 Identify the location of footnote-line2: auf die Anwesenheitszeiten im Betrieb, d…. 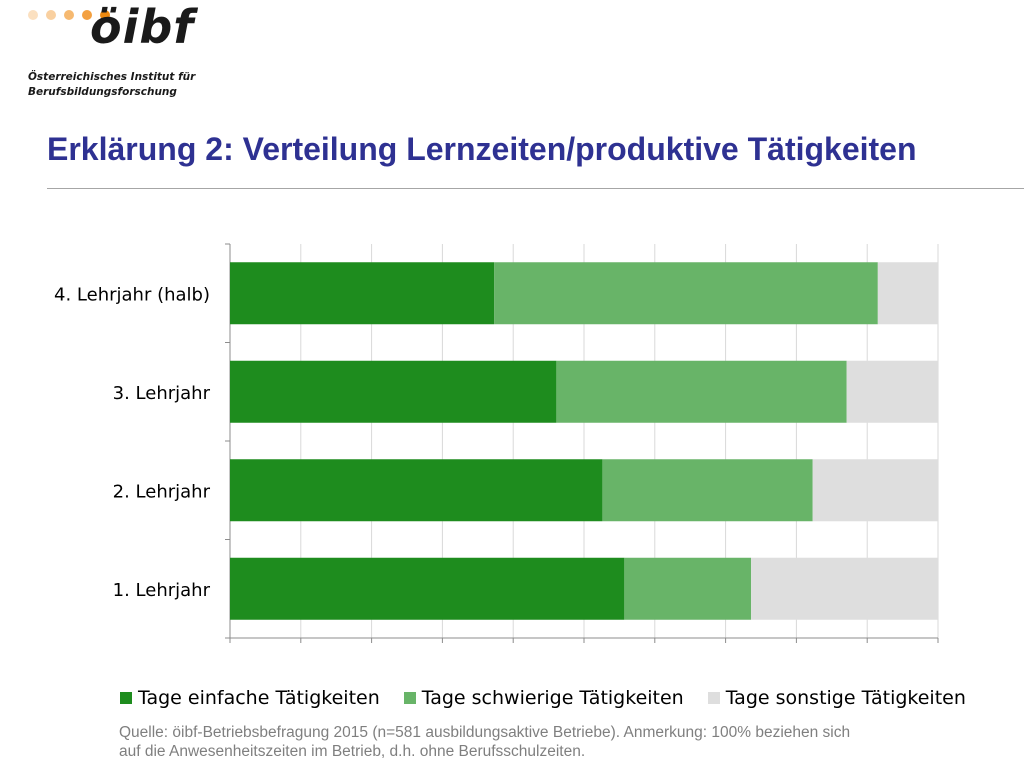
(352, 751).